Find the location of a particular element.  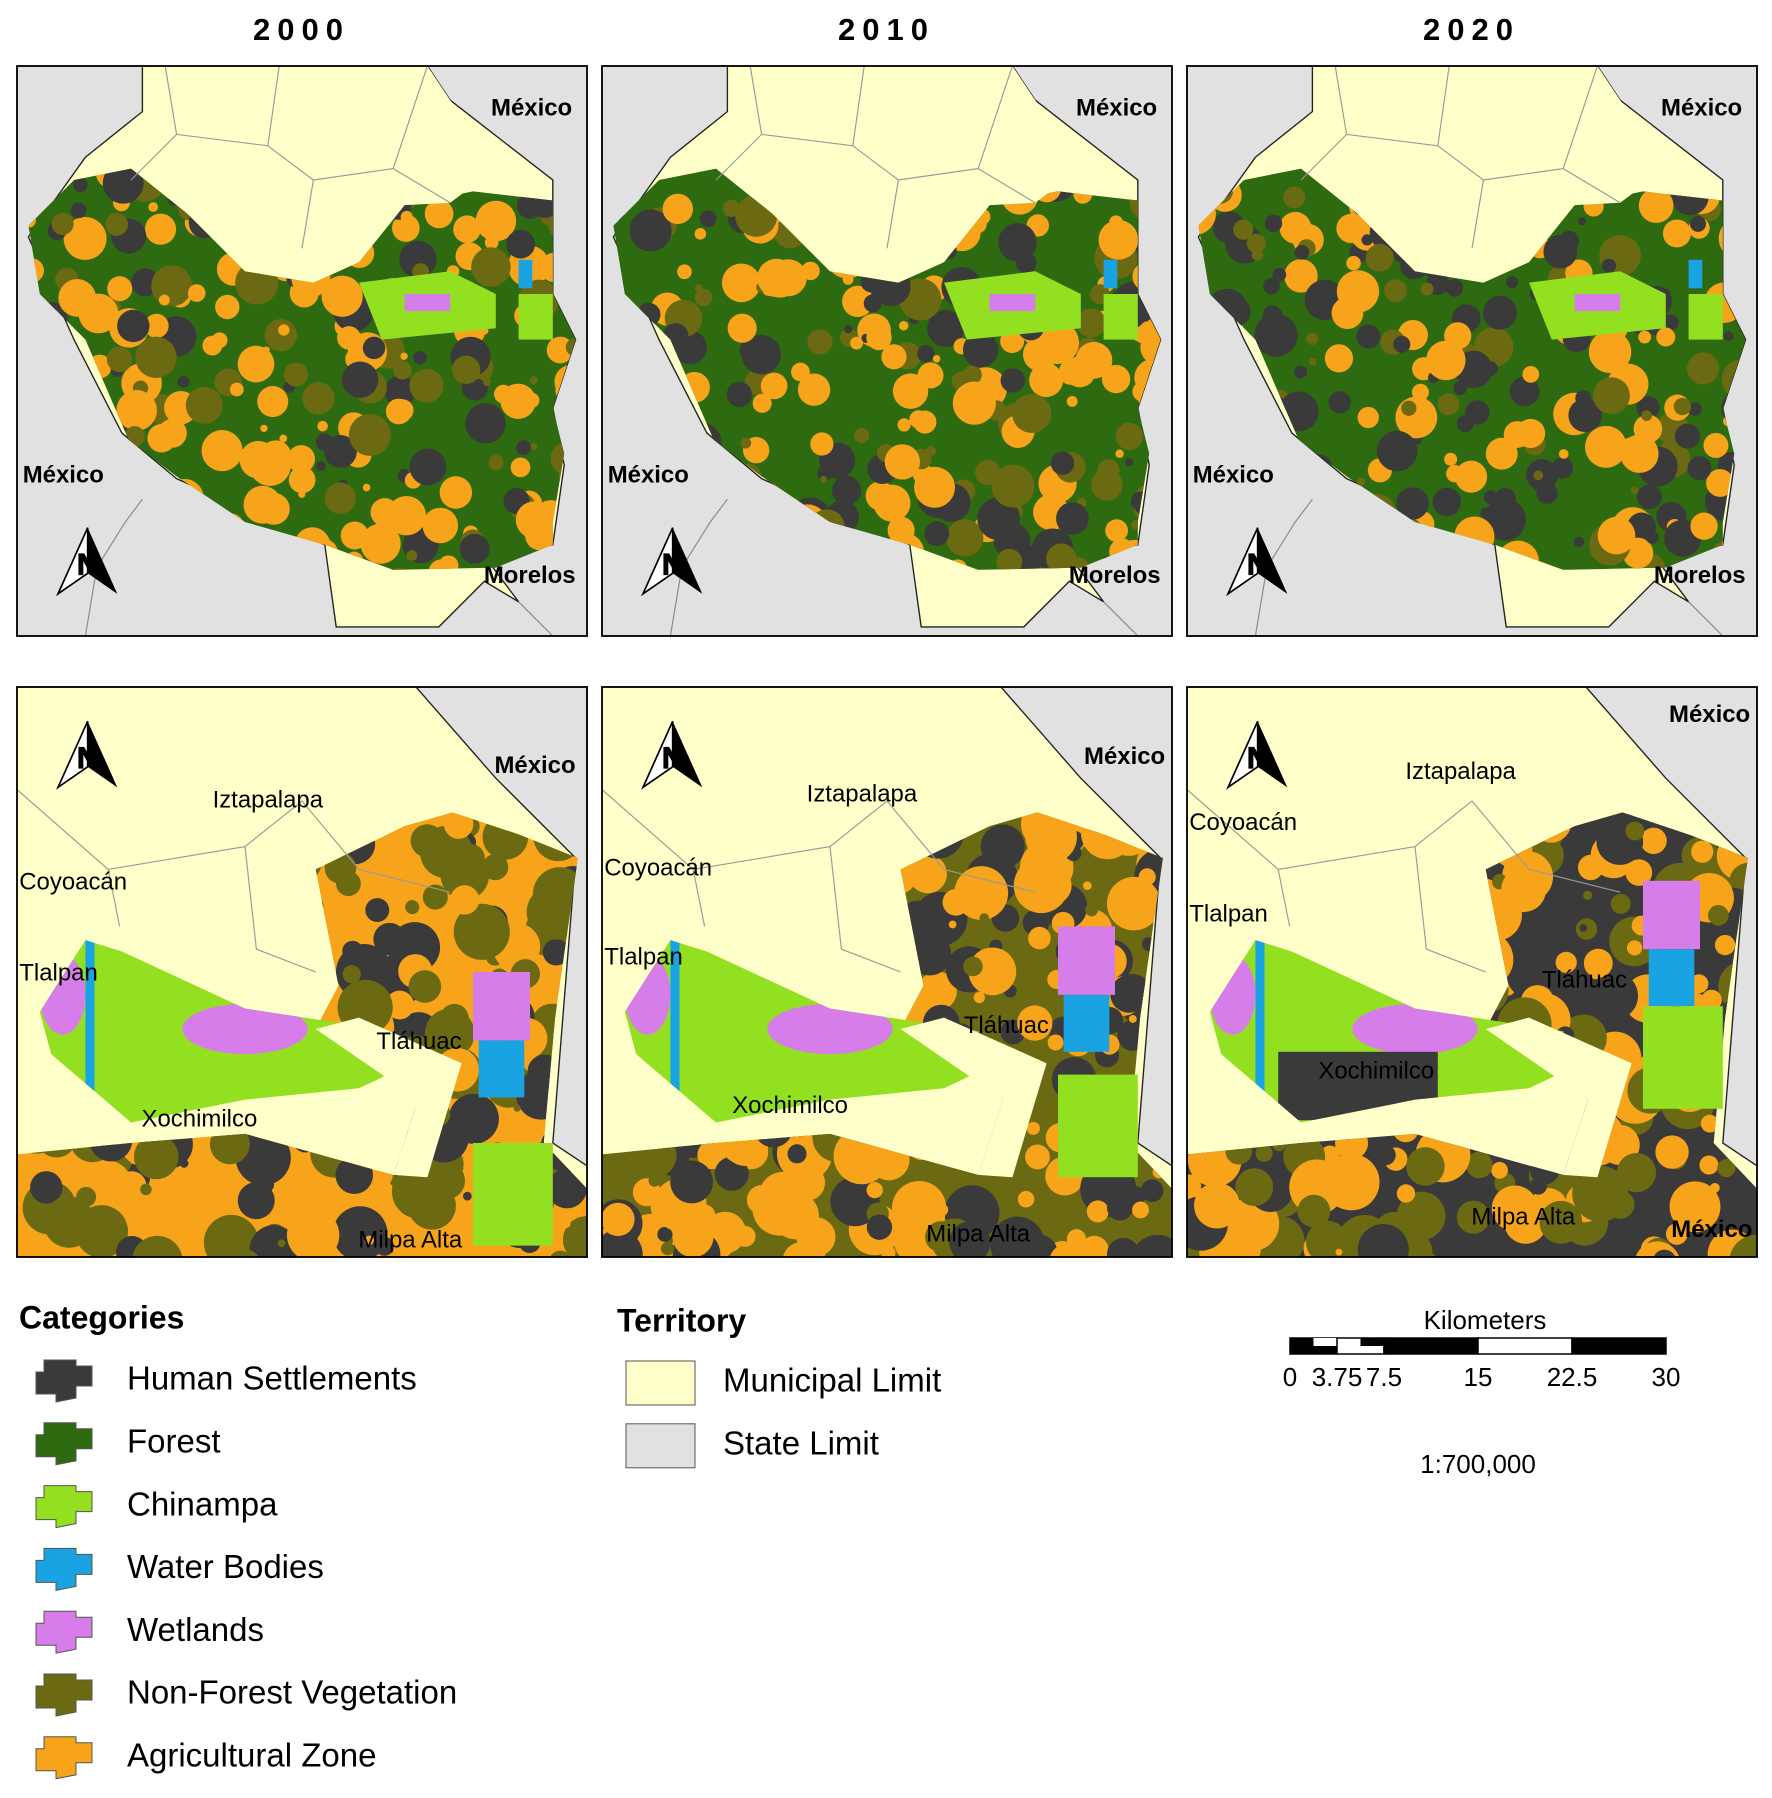

map-content: N México México Morelos is located at coordinates (1472, 351).